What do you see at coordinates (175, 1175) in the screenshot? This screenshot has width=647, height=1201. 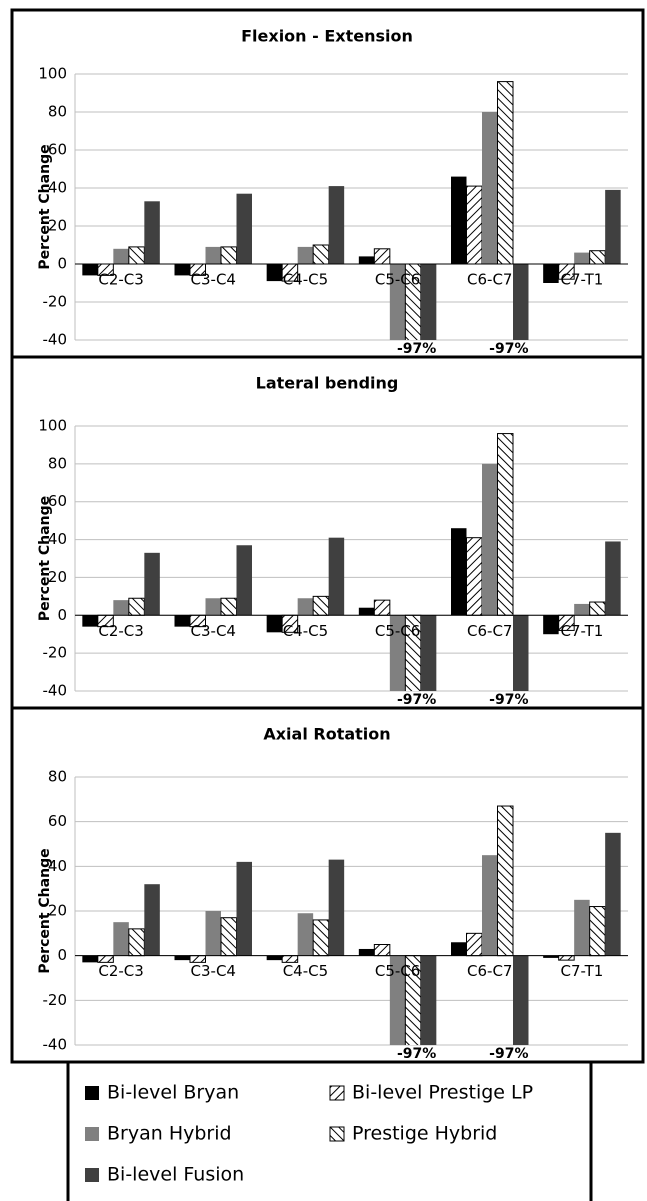 I see `legend-label: Bi-level Fusion` at bounding box center [175, 1175].